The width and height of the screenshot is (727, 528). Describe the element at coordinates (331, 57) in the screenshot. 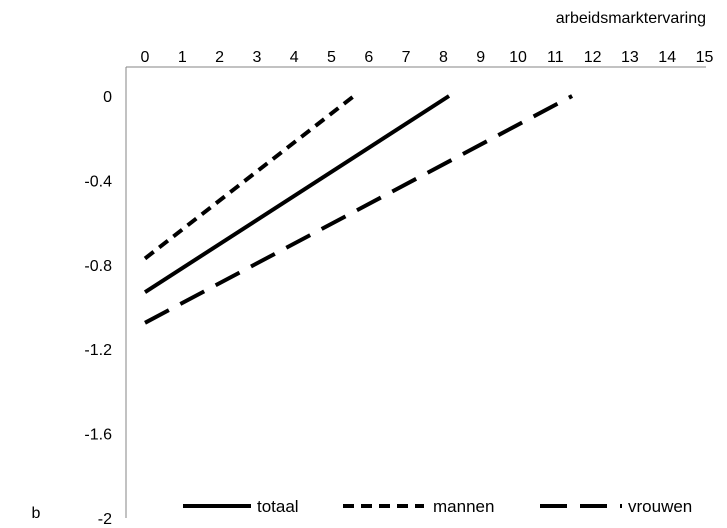

I see `x-tick-label: 5` at that location.